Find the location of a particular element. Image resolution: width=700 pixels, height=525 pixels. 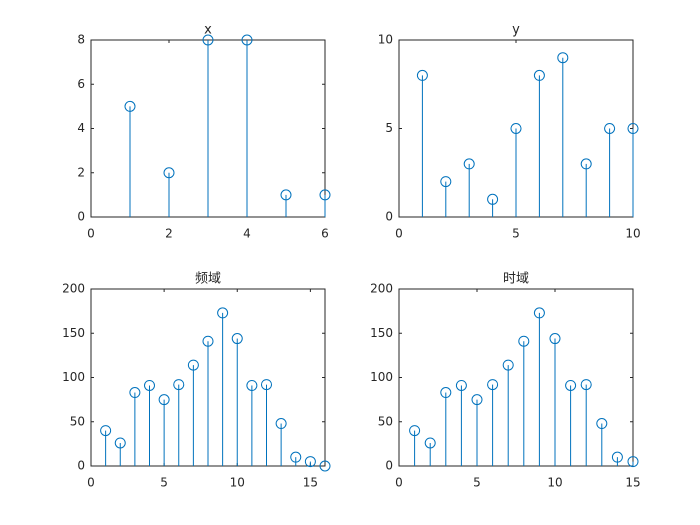

y-tick-label: 2 is located at coordinates (81, 172).